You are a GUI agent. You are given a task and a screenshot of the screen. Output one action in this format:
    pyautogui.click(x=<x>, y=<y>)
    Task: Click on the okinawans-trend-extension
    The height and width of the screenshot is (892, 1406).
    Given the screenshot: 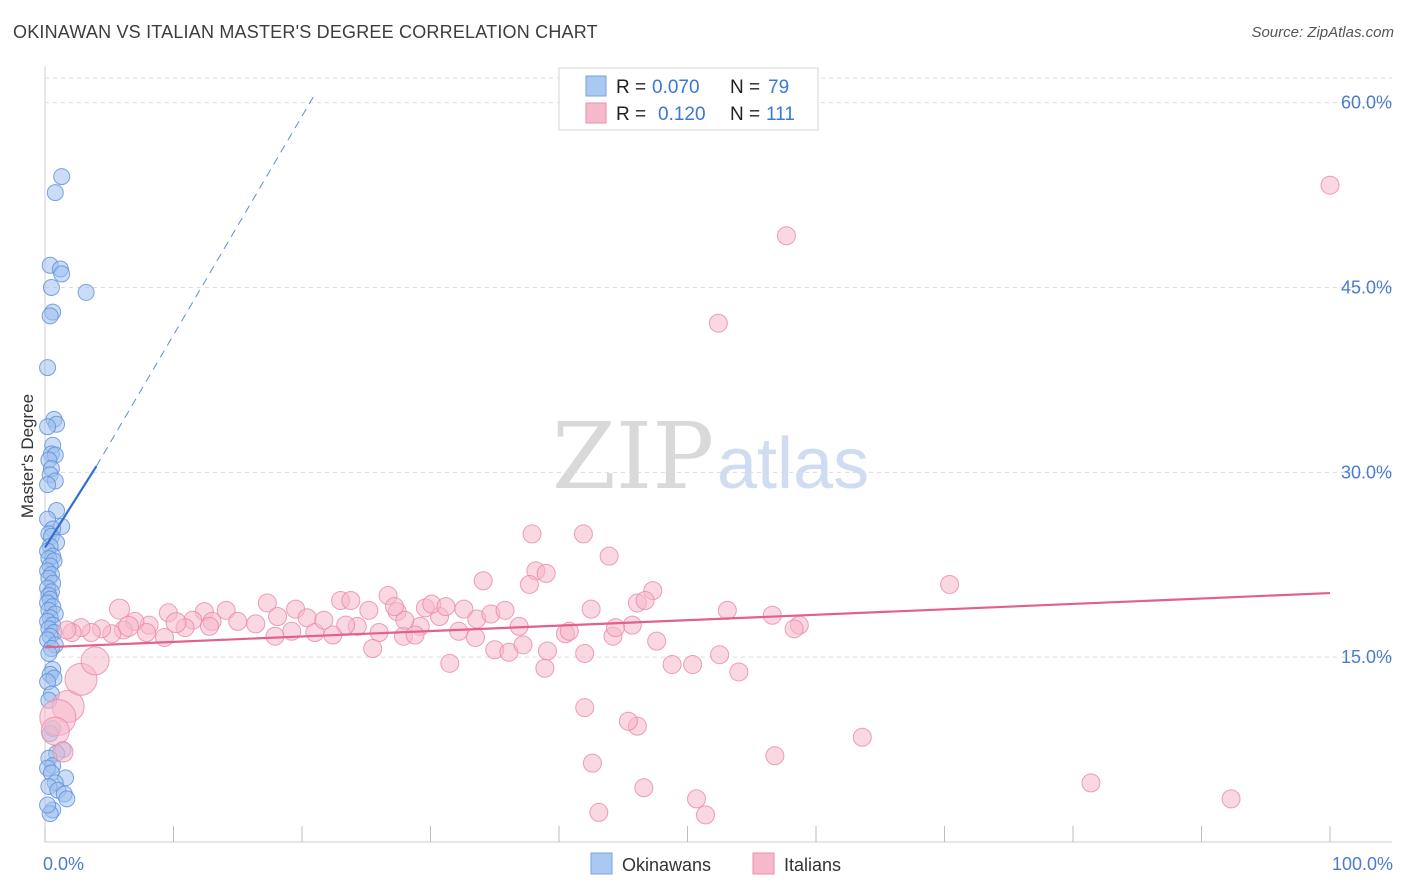 What is the action you would take?
    pyautogui.click(x=204, y=281)
    